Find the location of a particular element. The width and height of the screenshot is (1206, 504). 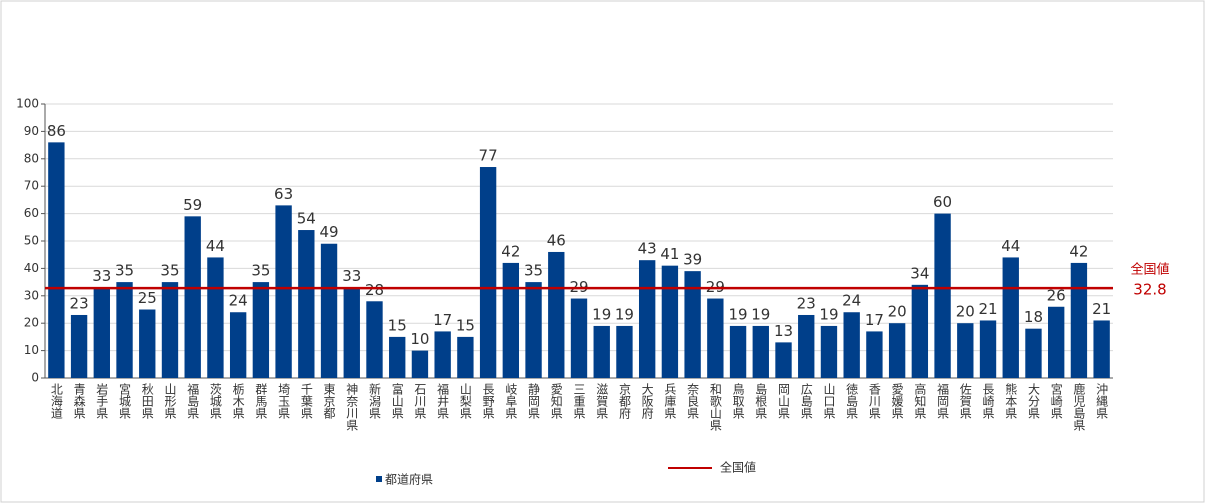

y-tick-label: 90 is located at coordinates (31, 131).